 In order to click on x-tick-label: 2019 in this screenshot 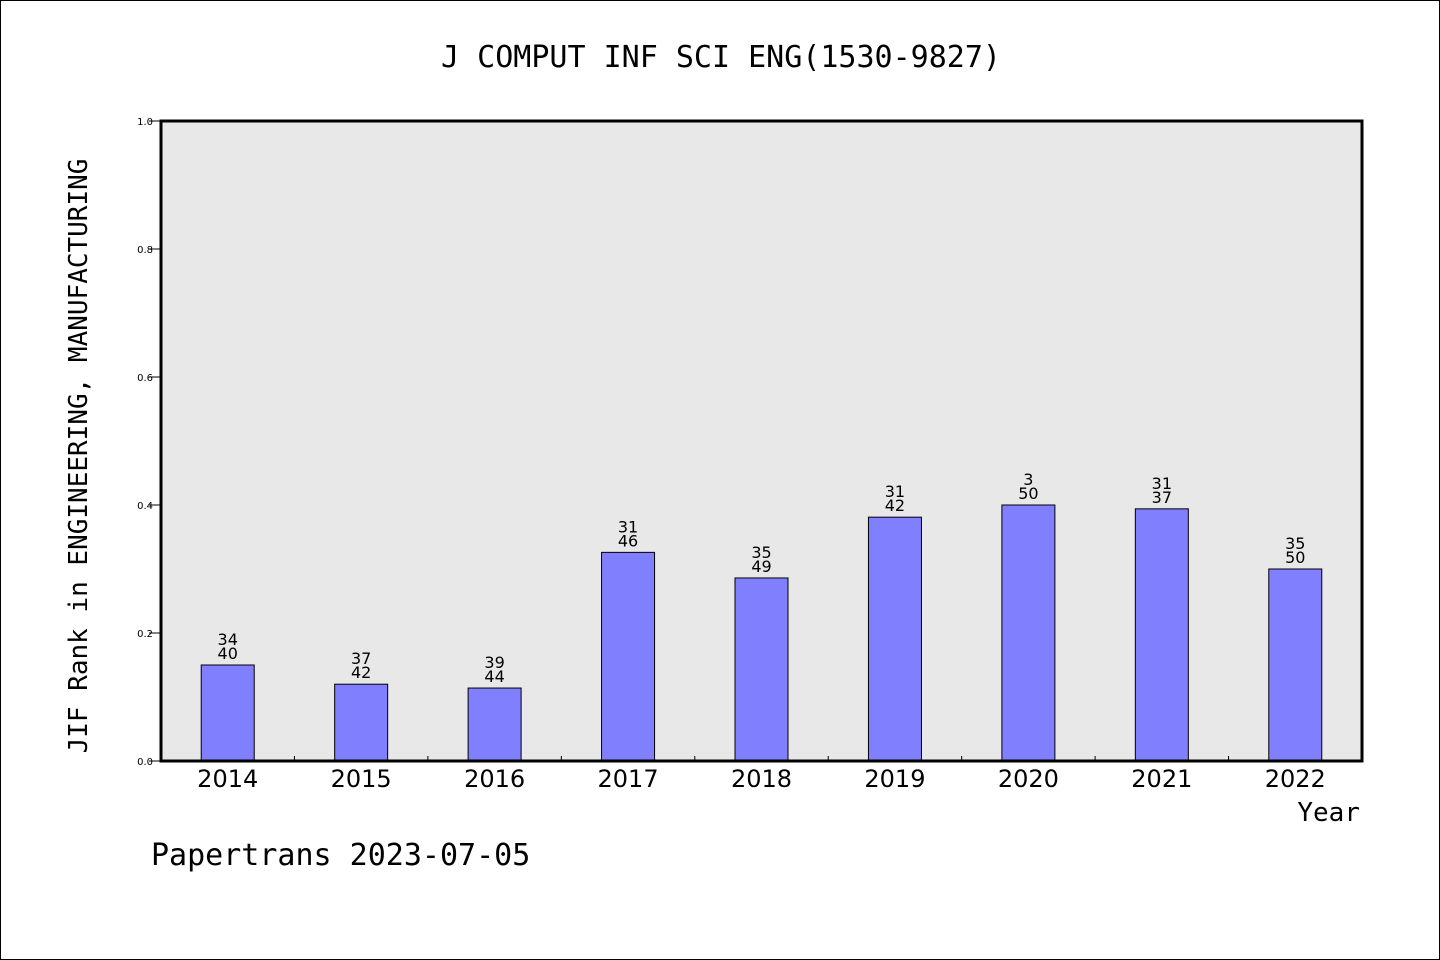, I will do `click(894, 779)`.